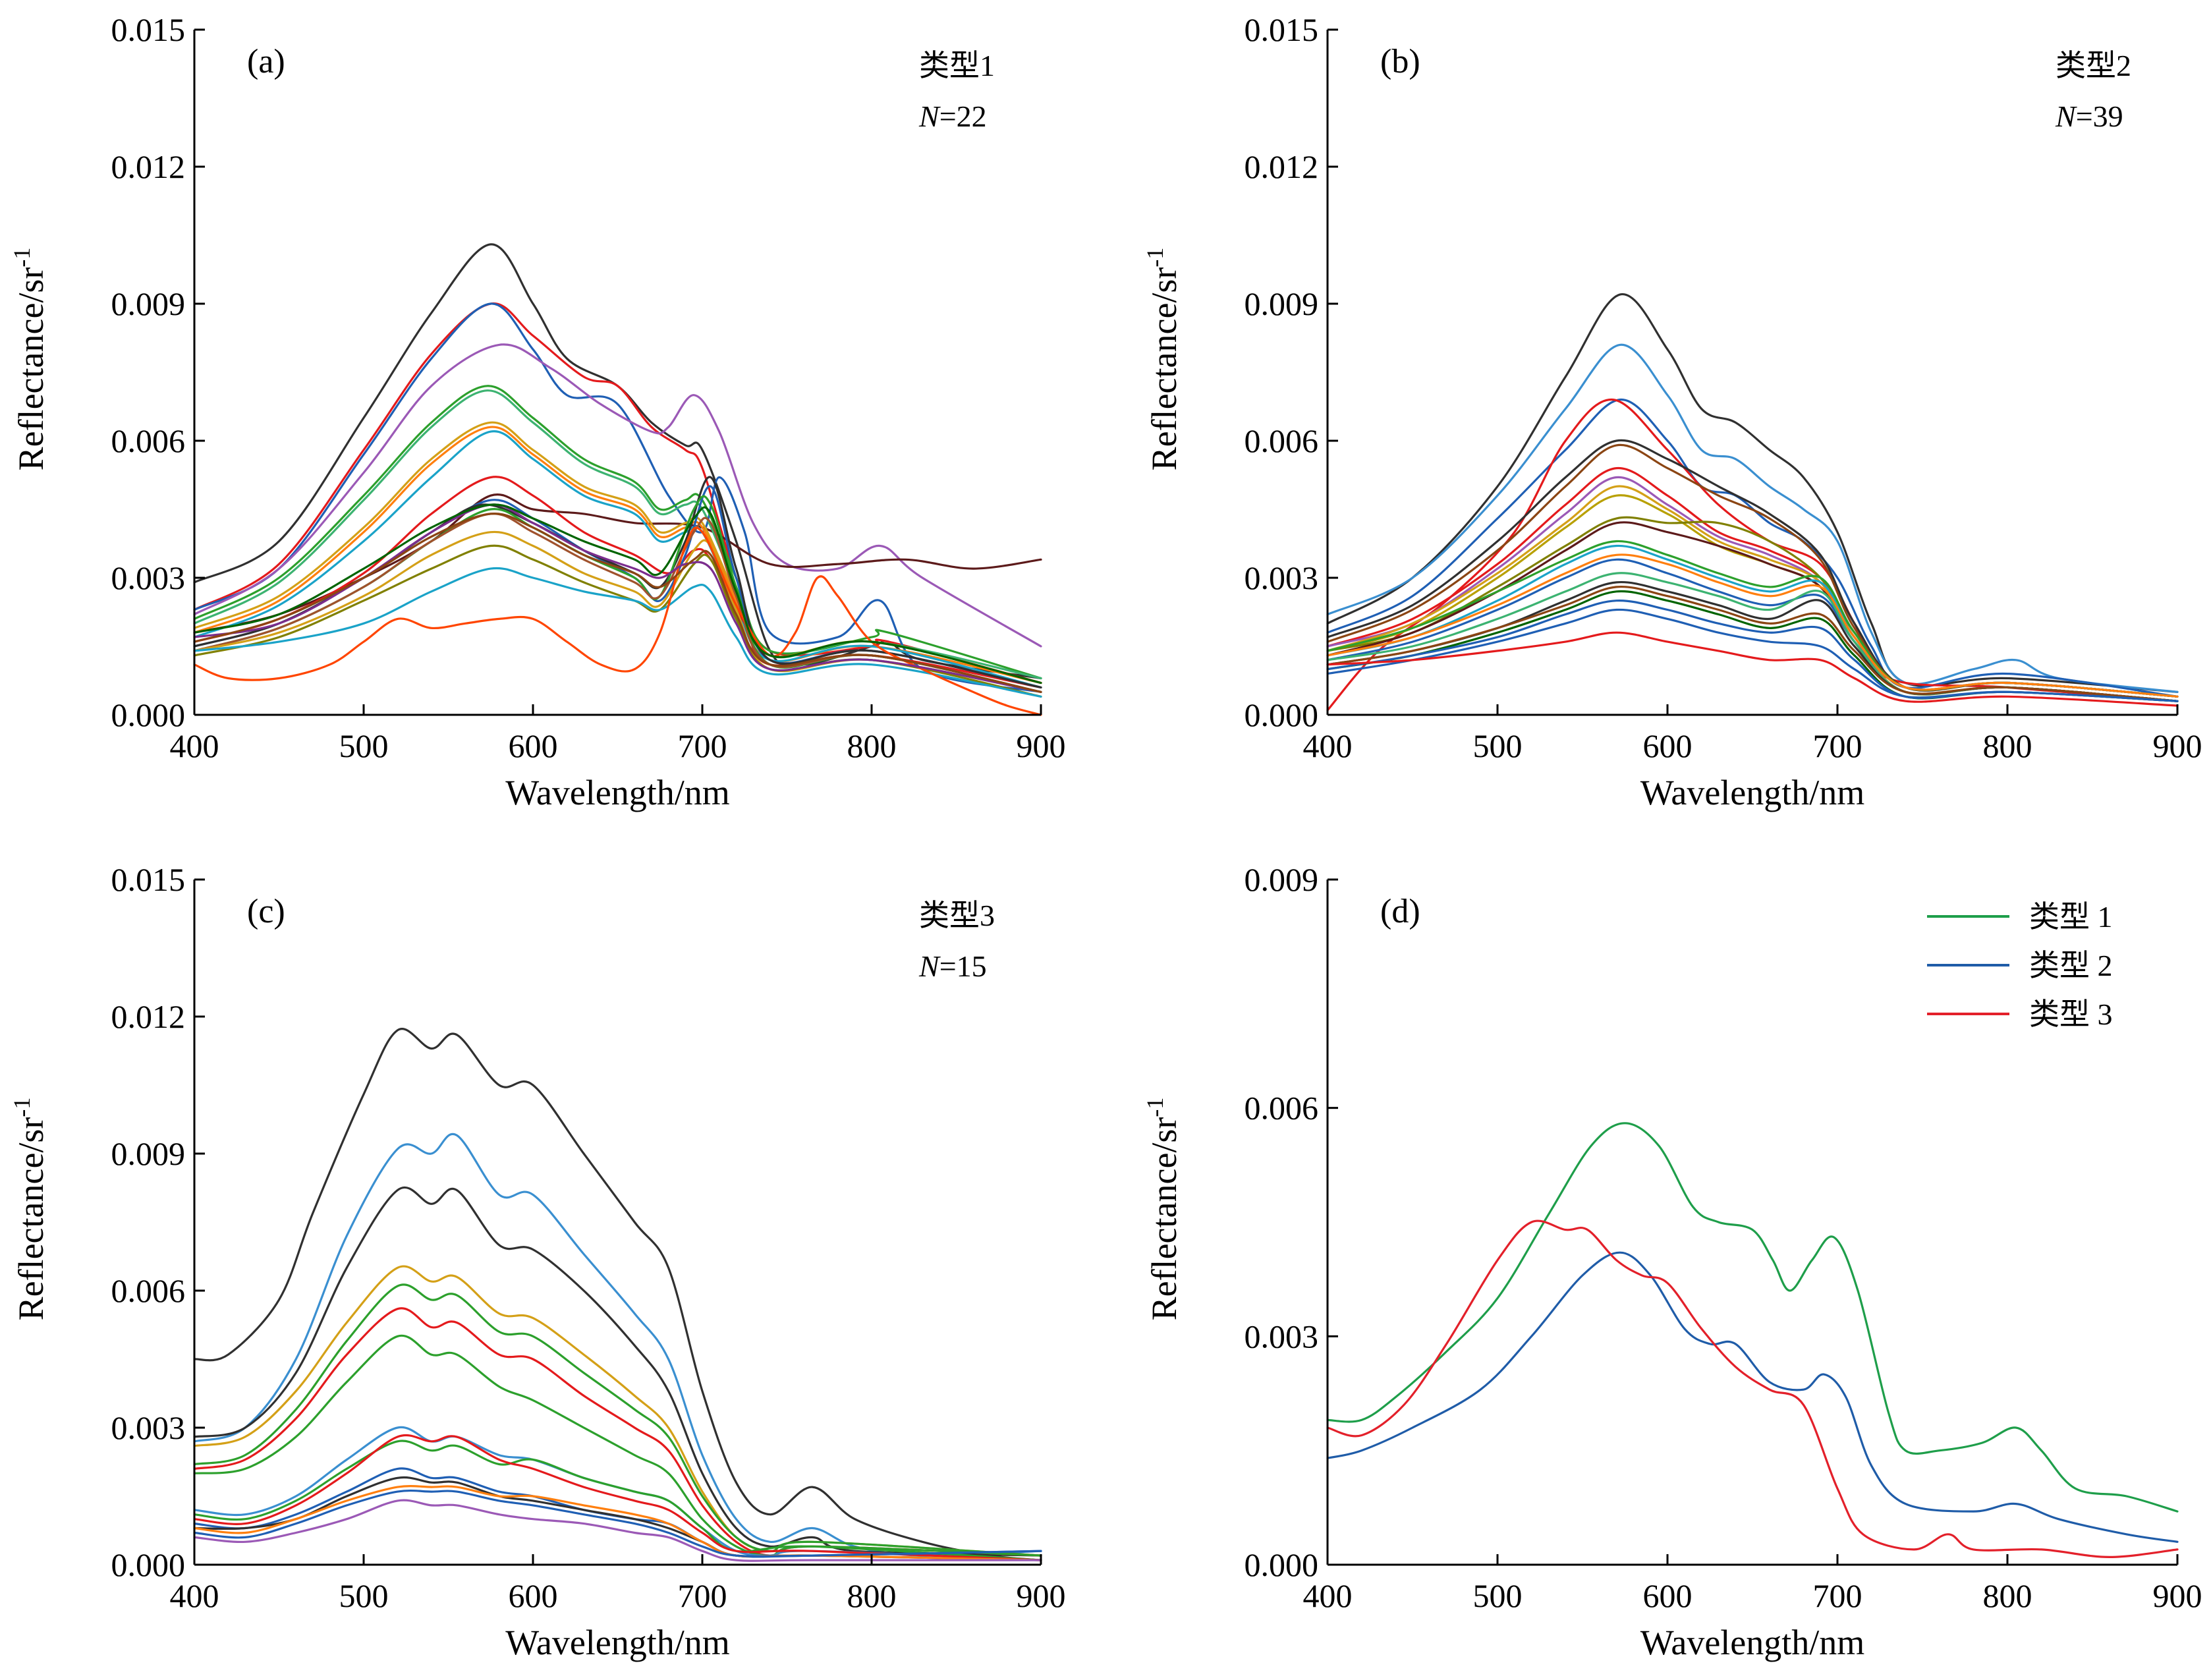 The width and height of the screenshot is (2211, 1680). What do you see at coordinates (1400, 911) in the screenshot?
I see `panel-label: (d)` at bounding box center [1400, 911].